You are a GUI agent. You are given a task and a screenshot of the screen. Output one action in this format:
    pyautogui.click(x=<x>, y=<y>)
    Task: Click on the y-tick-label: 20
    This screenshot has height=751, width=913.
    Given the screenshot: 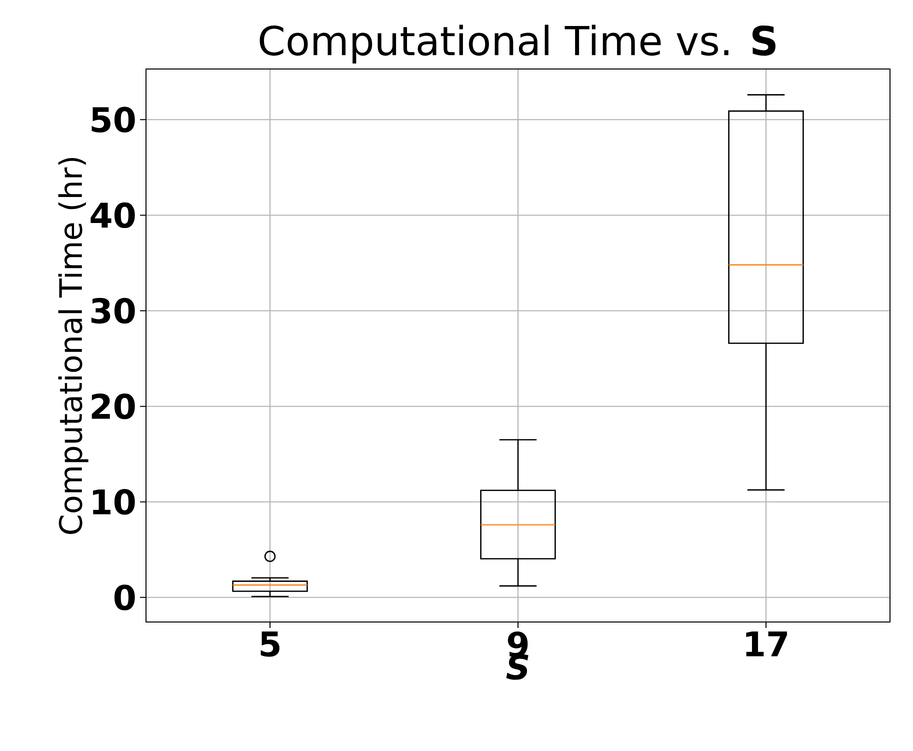 What is the action you would take?
    pyautogui.click(x=113, y=406)
    